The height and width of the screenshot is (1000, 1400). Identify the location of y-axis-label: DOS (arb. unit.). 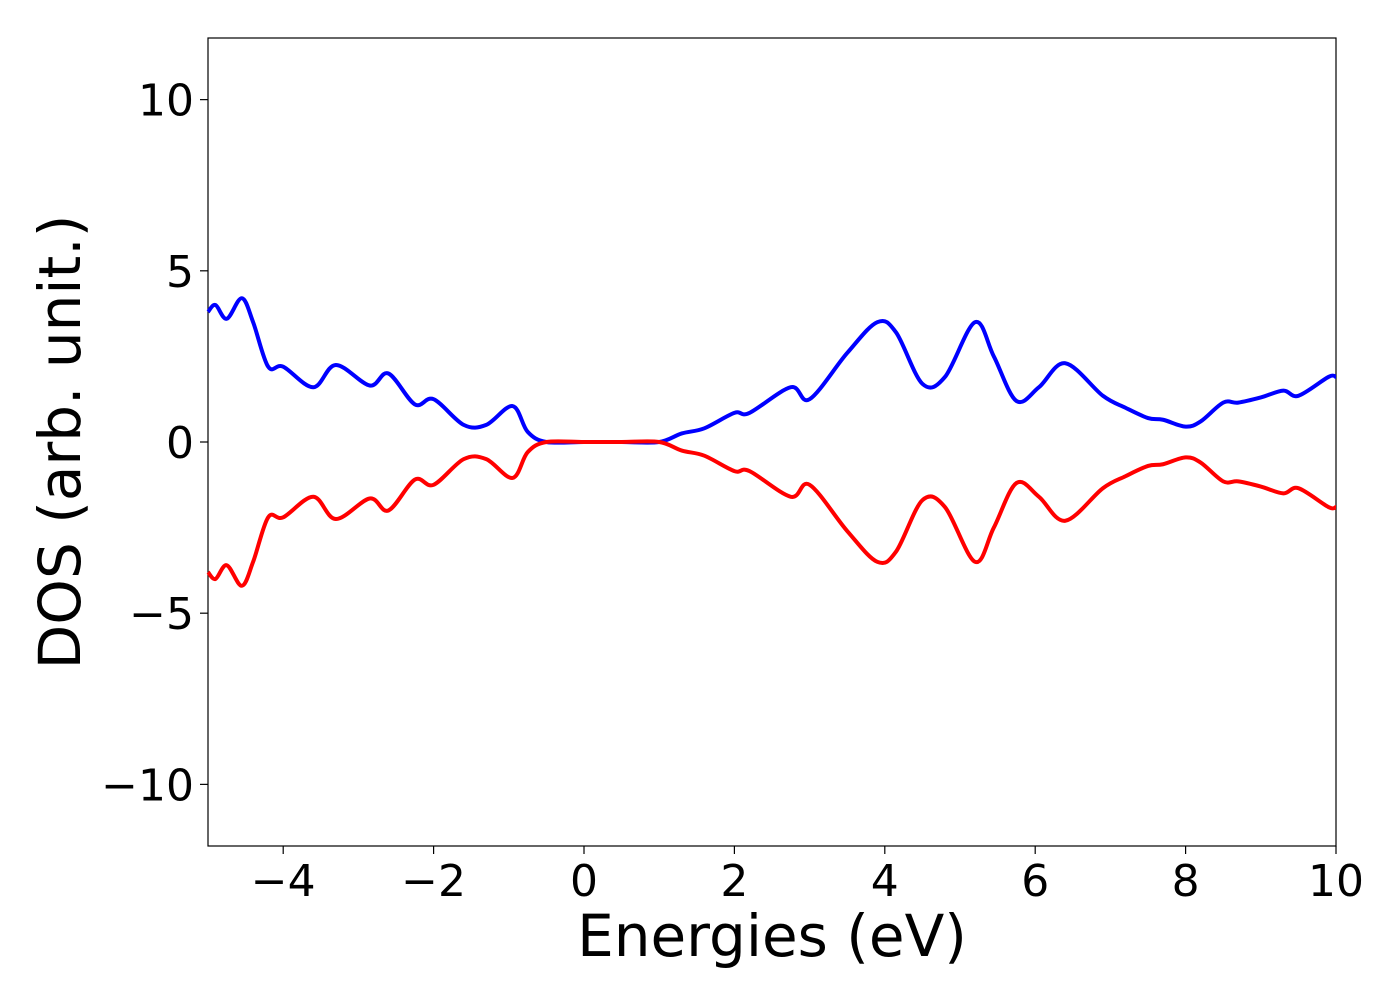
(60, 442).